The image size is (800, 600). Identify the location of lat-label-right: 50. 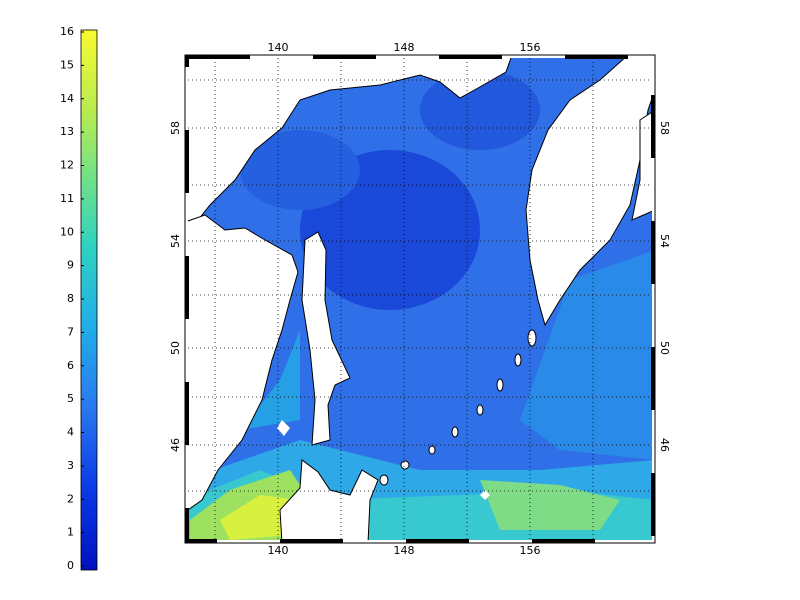
(664, 348).